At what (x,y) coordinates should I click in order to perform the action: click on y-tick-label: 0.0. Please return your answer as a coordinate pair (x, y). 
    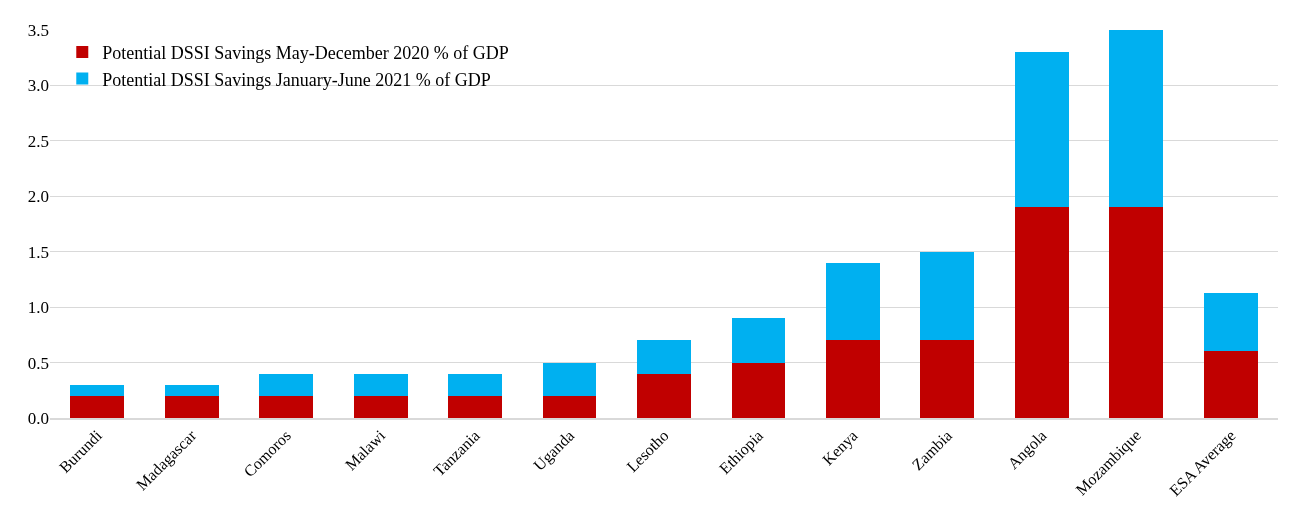
    Looking at the image, I should click on (38, 418).